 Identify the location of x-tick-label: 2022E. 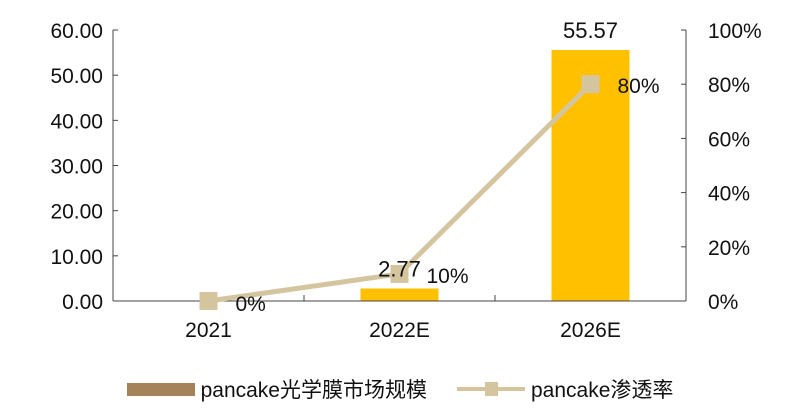
(399, 330).